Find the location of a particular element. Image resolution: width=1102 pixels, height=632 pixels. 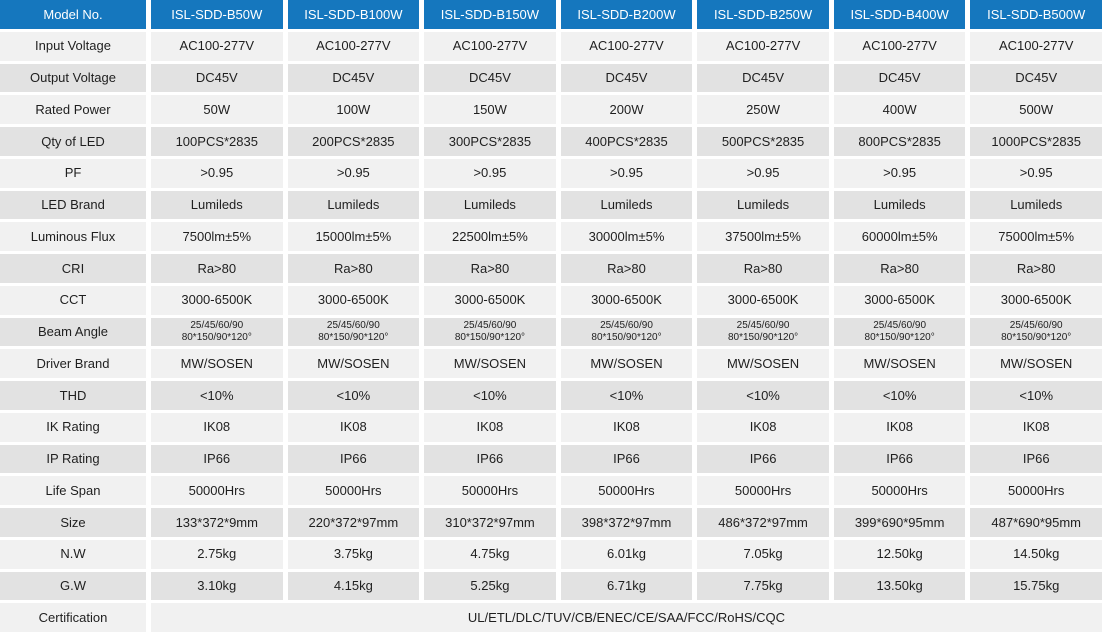

value-cell-thd-6: <10% is located at coordinates (1036, 395).